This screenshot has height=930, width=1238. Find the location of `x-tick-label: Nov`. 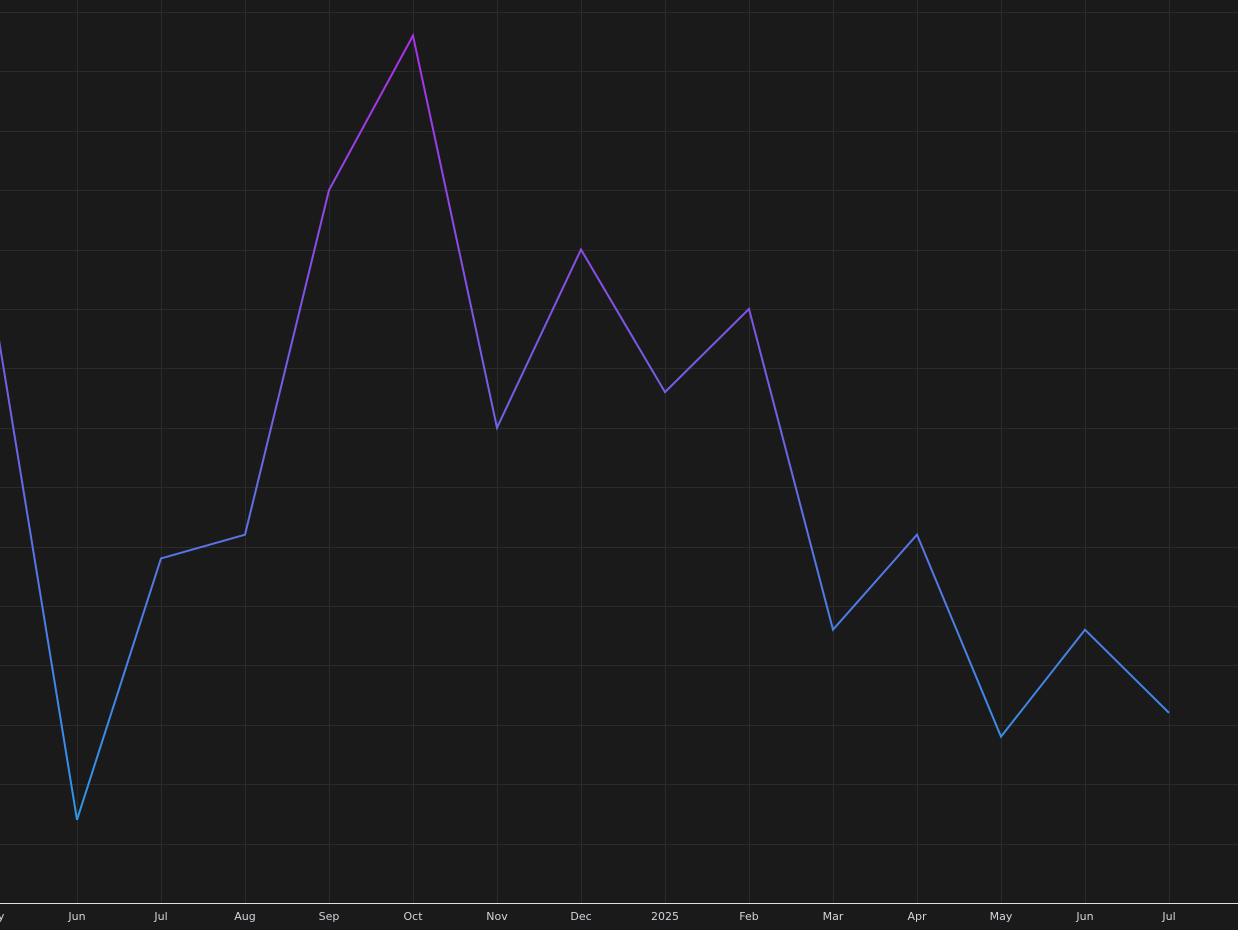

x-tick-label: Nov is located at coordinates (497, 916).